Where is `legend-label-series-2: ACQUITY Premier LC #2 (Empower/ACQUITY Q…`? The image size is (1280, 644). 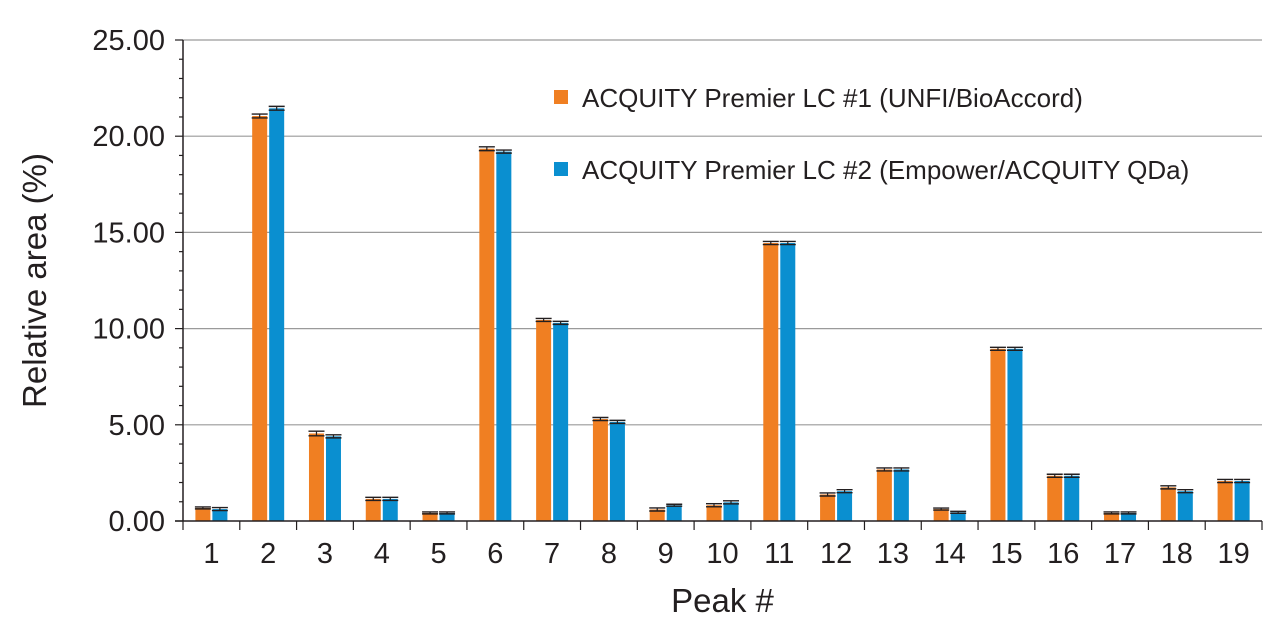 legend-label-series-2: ACQUITY Premier LC #2 (Empower/ACQUITY Q… is located at coordinates (885, 170).